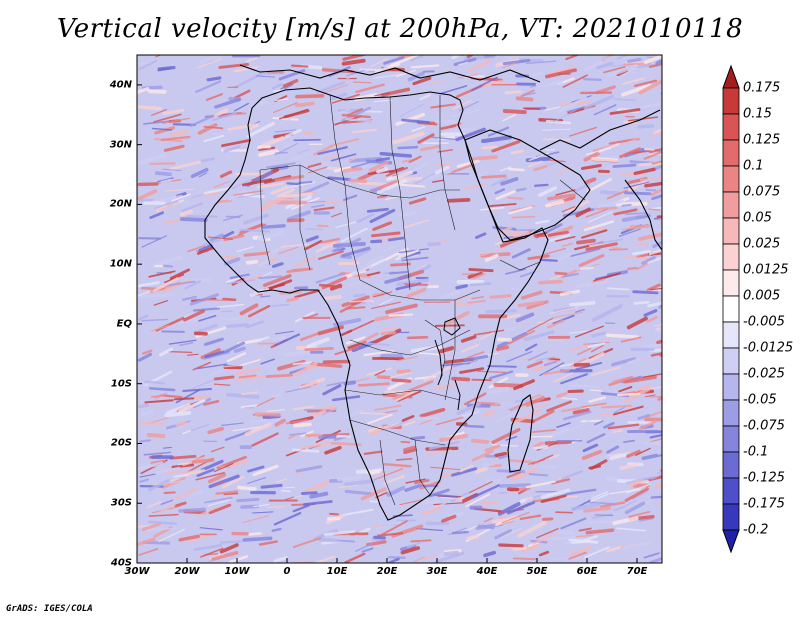 The height and width of the screenshot is (618, 800). Describe the element at coordinates (731, 76) in the screenshot. I see `colorbar-max-triangle` at that location.